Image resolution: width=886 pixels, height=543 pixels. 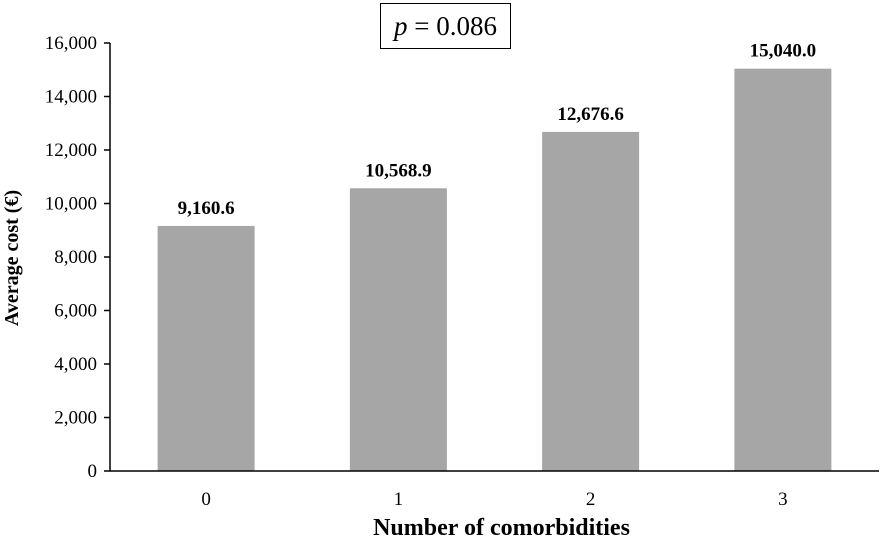 I want to click on x-tick-label-1: 1, so click(x=399, y=499).